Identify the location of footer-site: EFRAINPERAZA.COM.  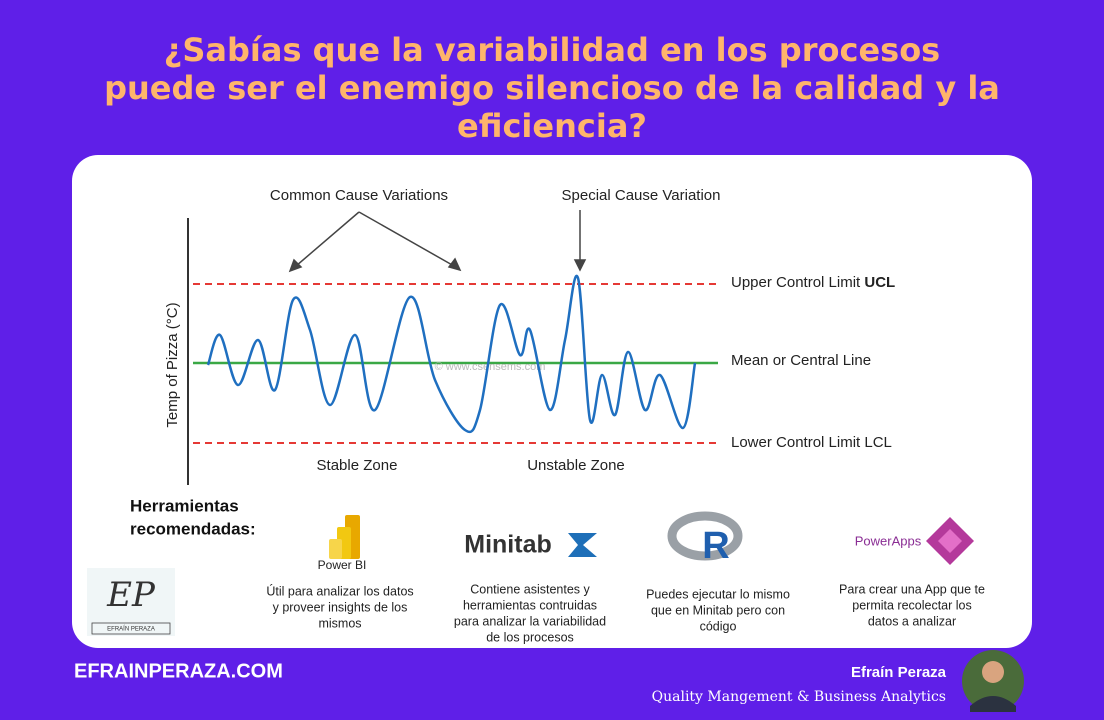
(178, 671).